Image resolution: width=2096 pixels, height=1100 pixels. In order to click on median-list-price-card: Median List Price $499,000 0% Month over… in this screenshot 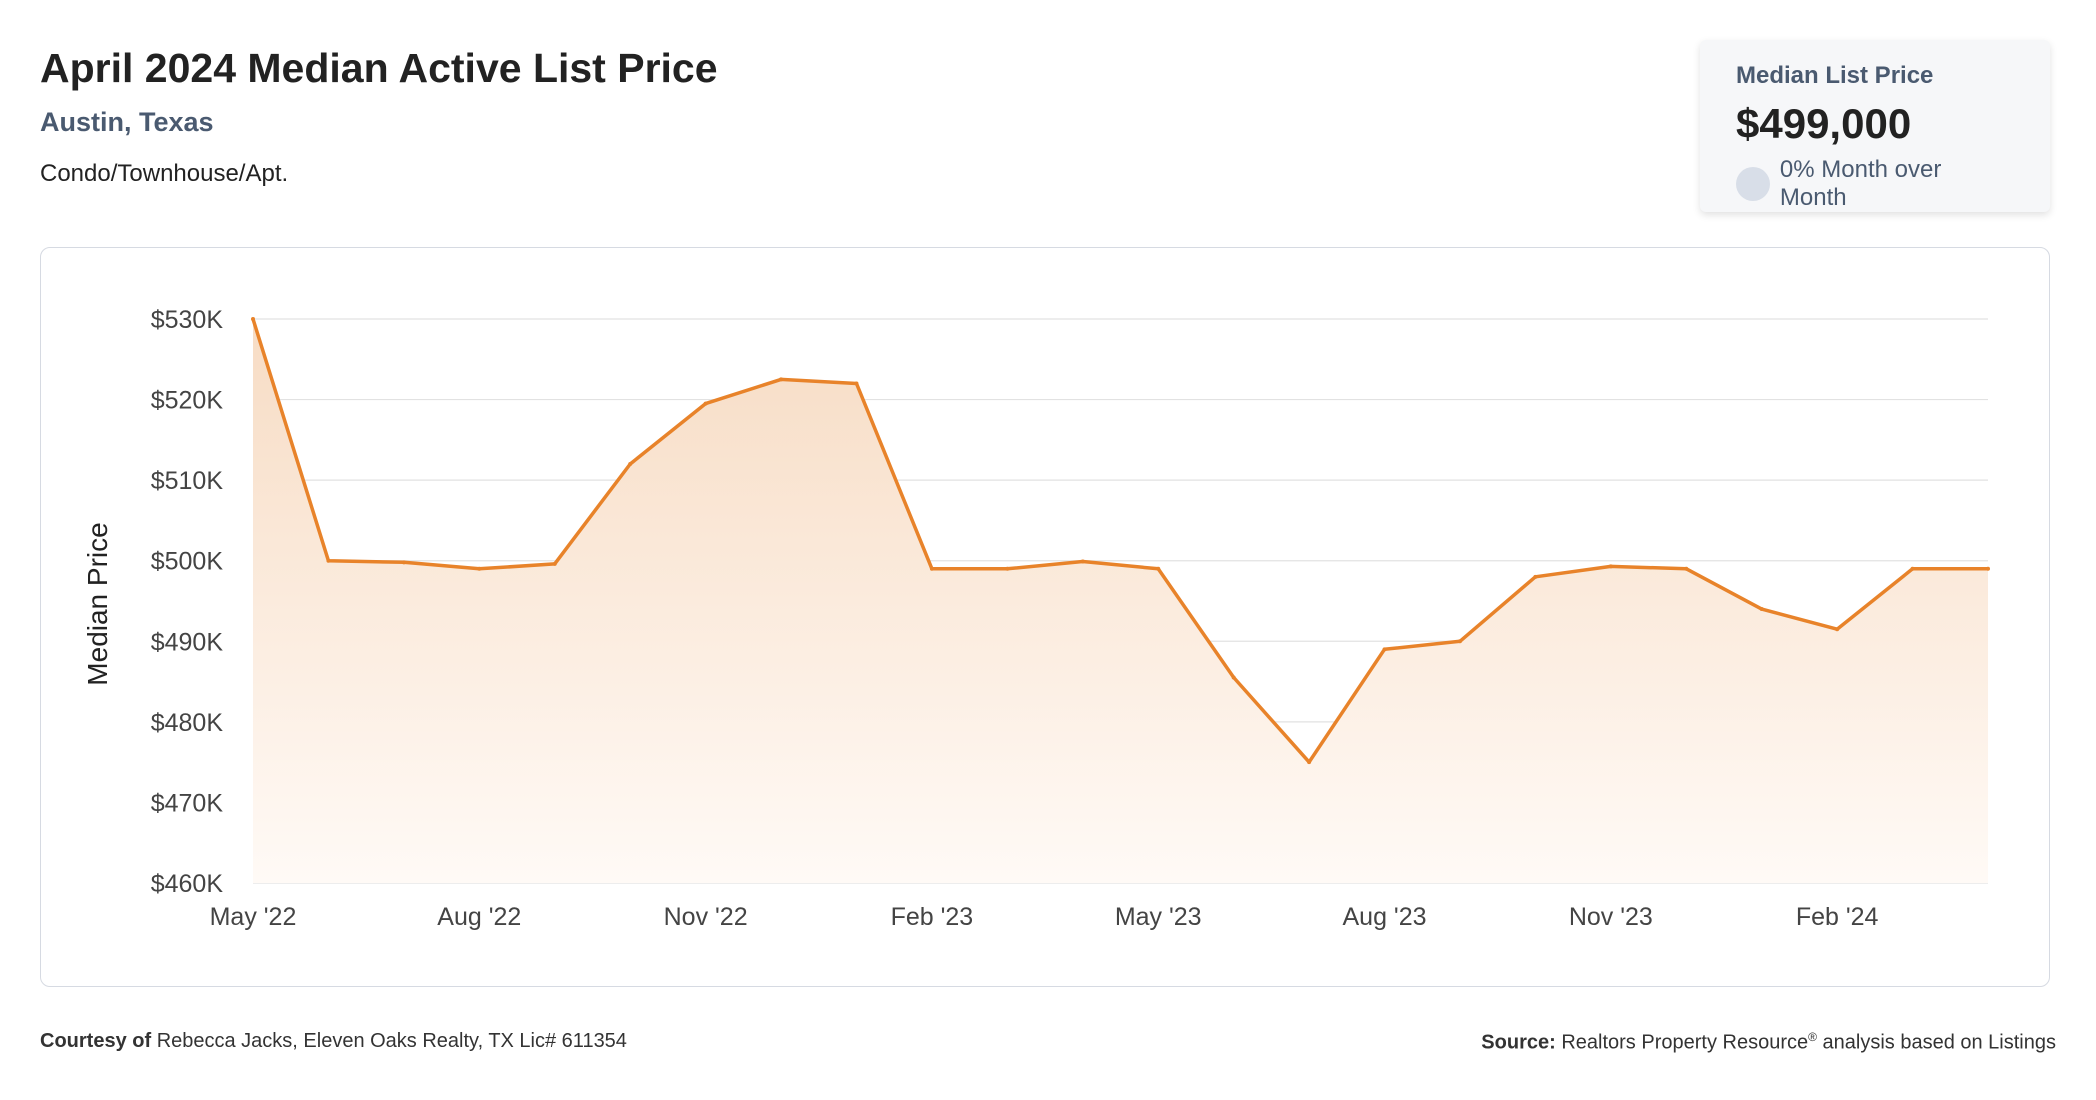, I will do `click(1875, 126)`.